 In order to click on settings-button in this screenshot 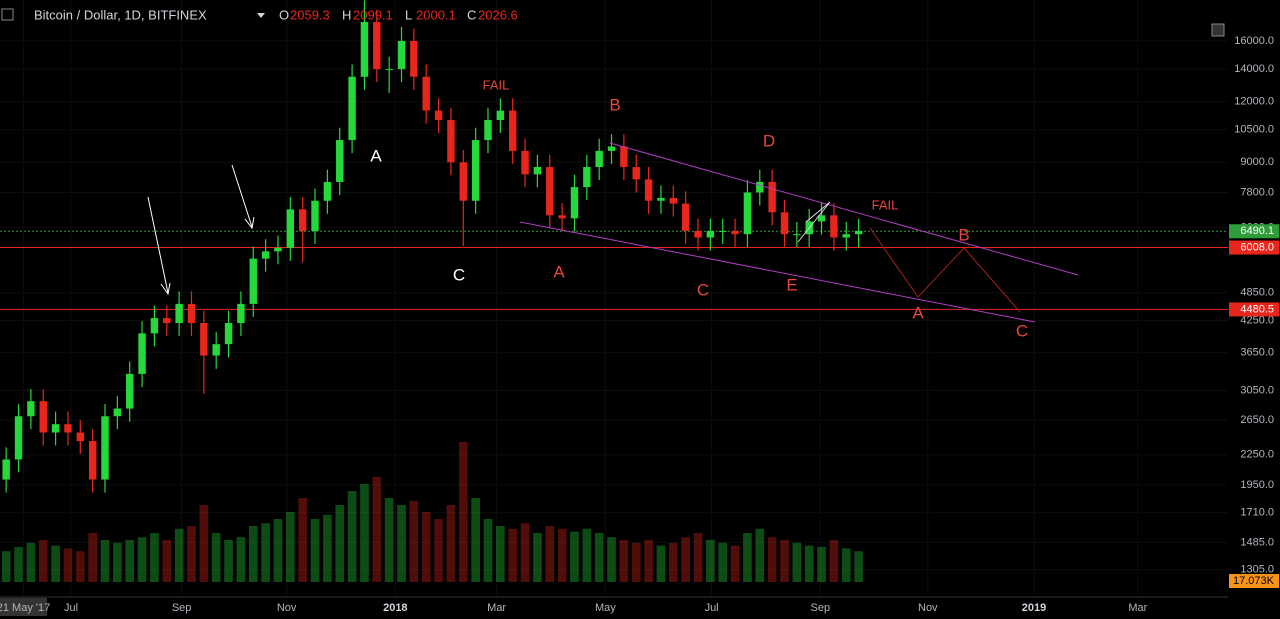, I will do `click(1218, 30)`.